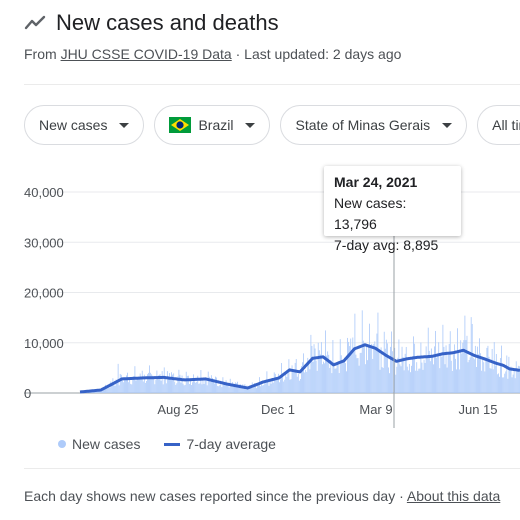 This screenshot has height=520, width=520. Describe the element at coordinates (453, 496) in the screenshot. I see `about-data-link: About this data` at that location.